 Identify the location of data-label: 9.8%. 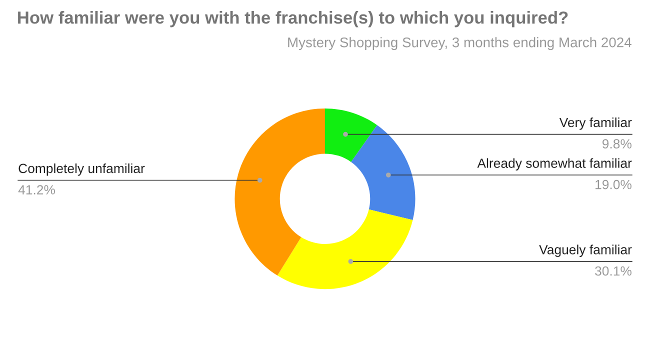
(617, 144).